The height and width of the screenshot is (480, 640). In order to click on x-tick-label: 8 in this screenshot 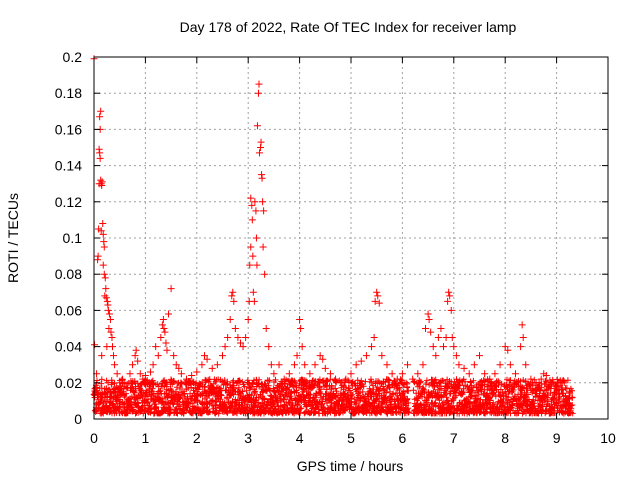, I will do `click(505, 438)`.